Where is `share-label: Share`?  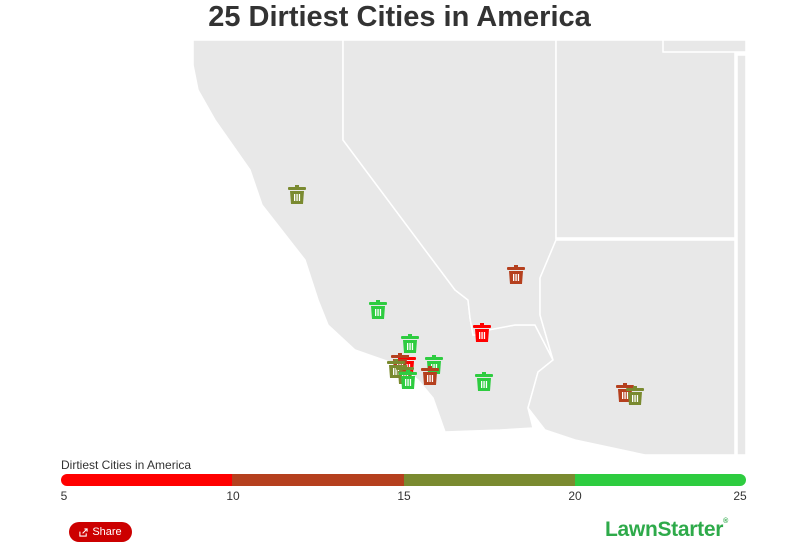
share-label: Share is located at coordinates (107, 532).